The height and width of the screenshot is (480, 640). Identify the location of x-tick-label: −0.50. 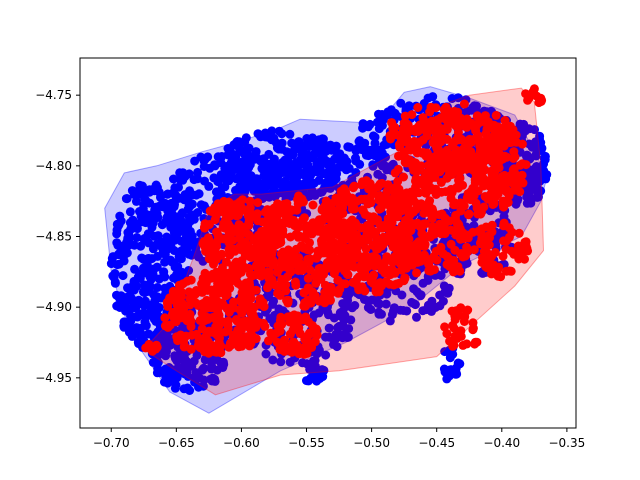
(371, 443).